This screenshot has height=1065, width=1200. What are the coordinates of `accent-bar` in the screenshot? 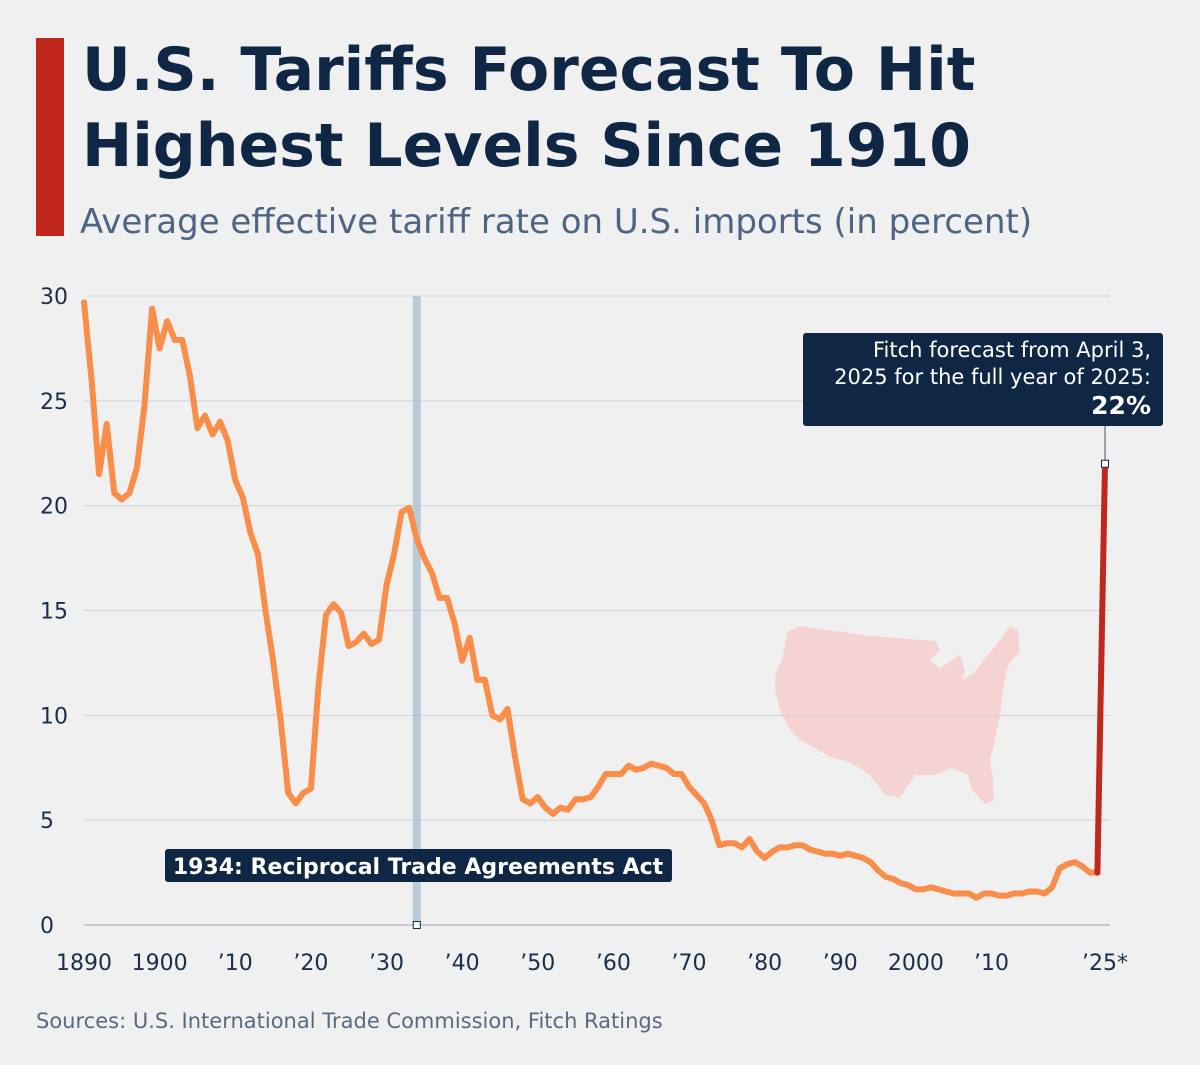 It's located at (50, 137).